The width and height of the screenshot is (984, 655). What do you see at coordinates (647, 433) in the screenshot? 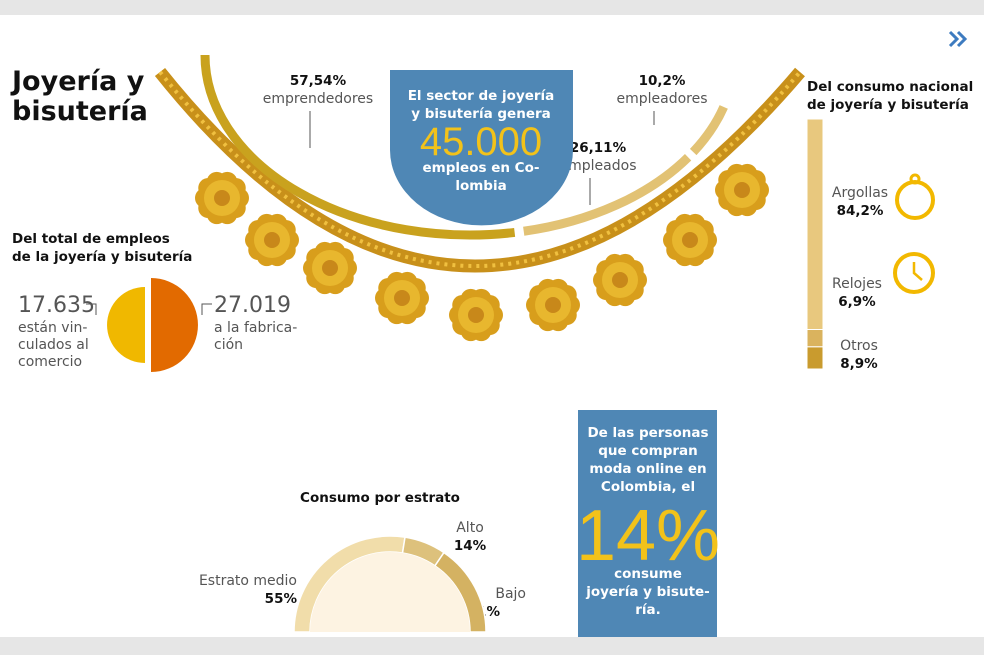
I see `online-intro: De las personas` at bounding box center [647, 433].